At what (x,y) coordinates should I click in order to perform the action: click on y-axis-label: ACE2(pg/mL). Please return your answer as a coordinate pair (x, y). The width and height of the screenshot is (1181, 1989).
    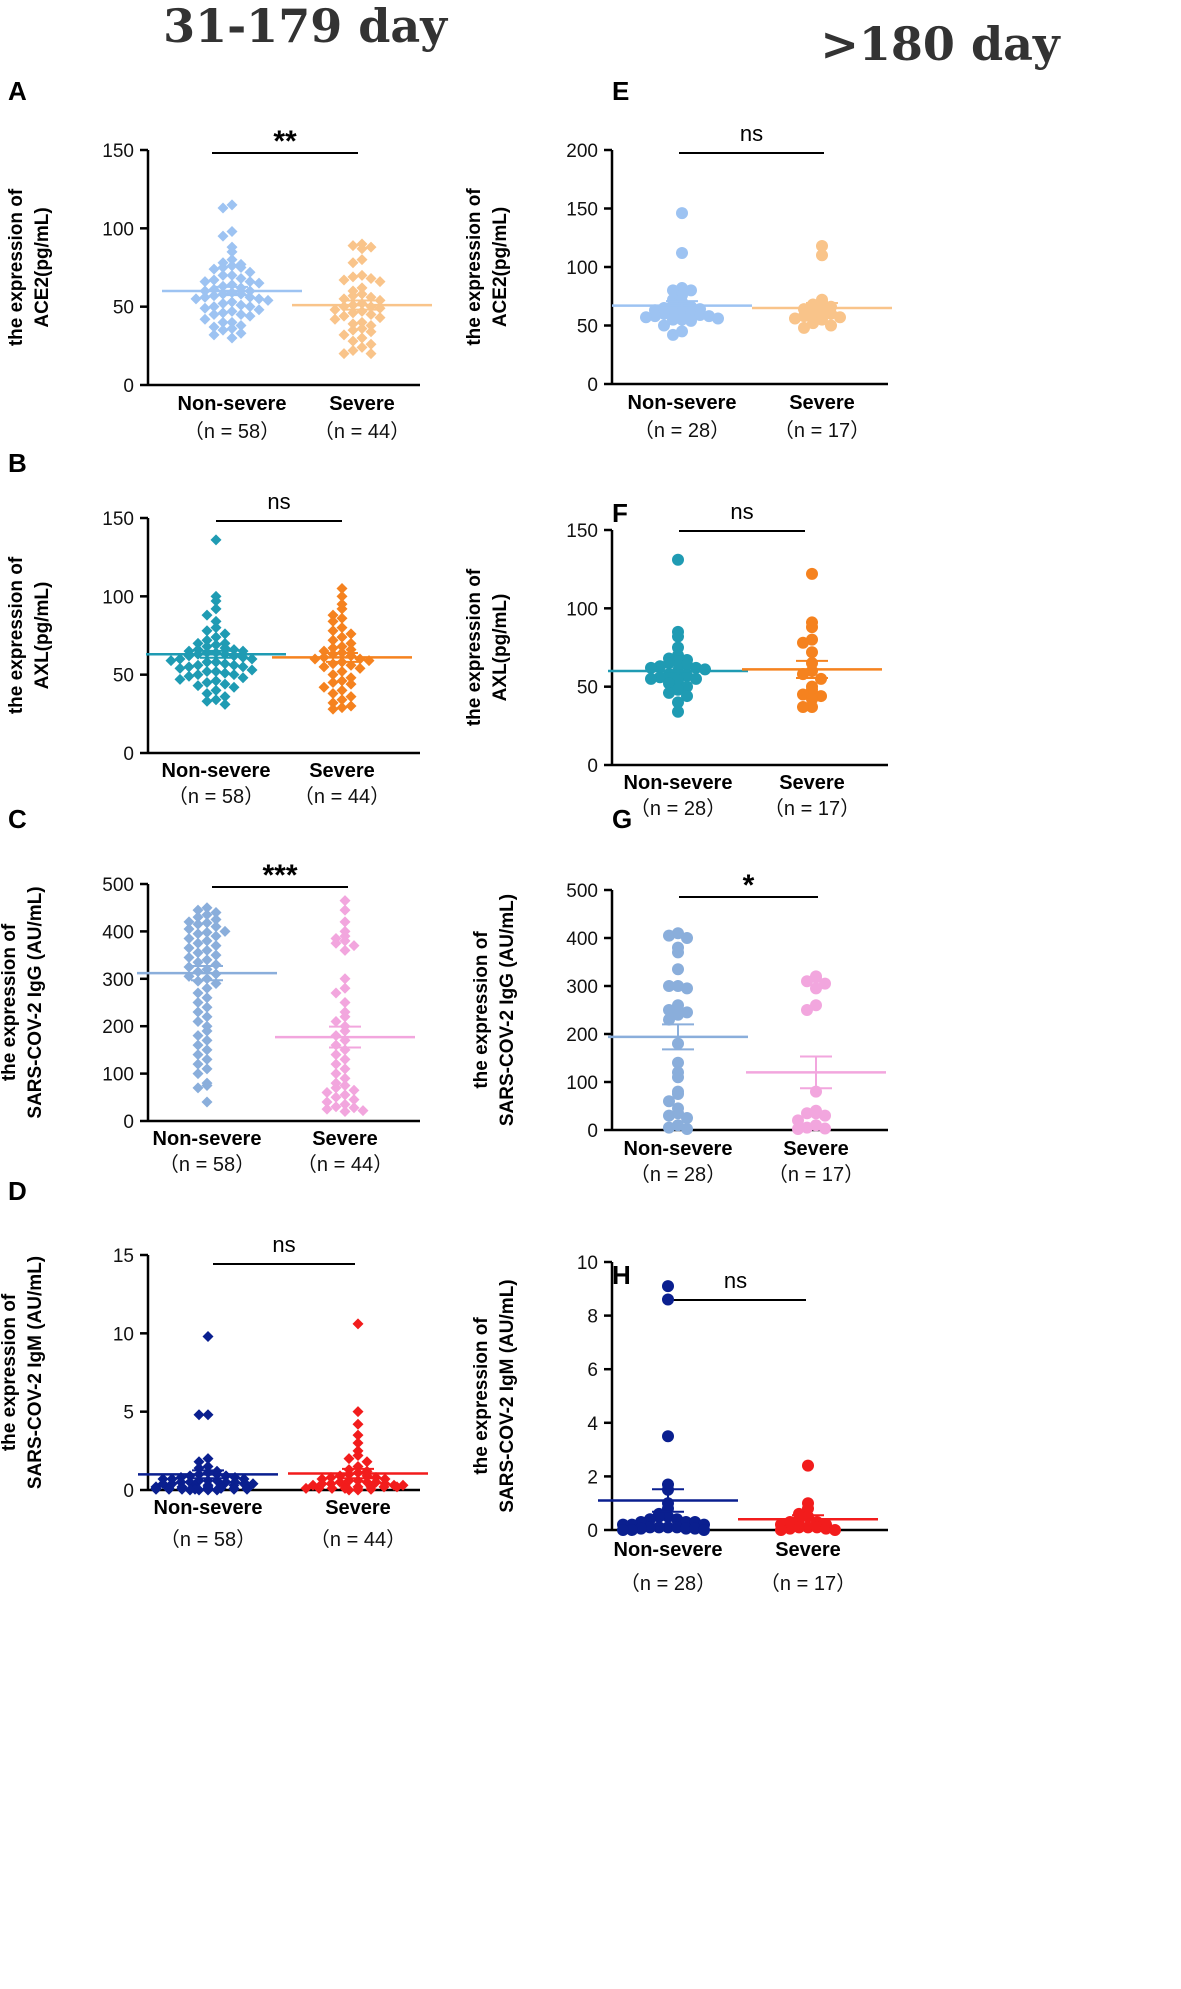
    Looking at the image, I should click on (500, 267).